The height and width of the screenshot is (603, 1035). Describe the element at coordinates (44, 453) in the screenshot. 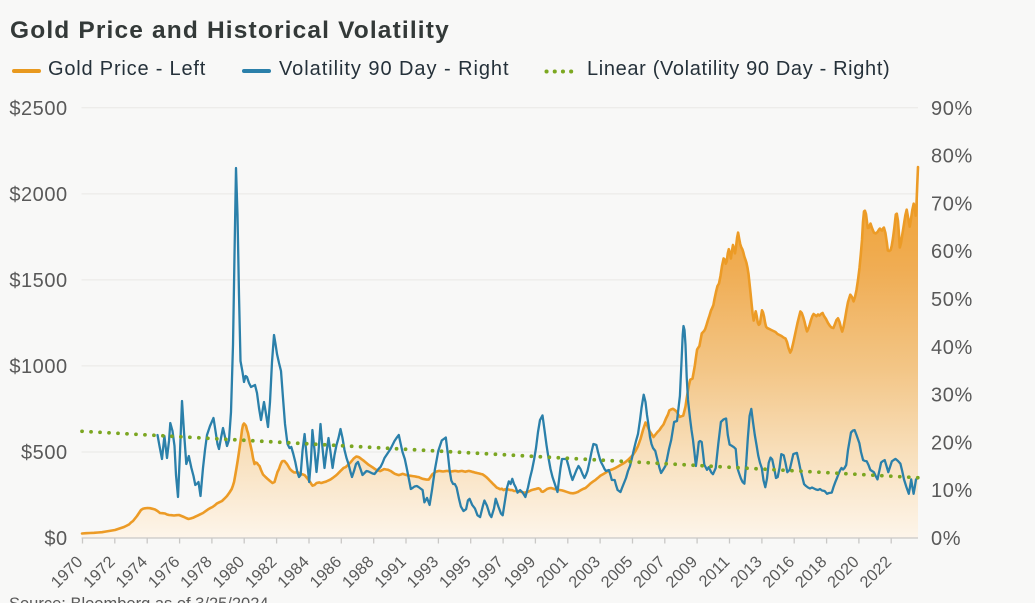

I see `svg-text: $500` at that location.